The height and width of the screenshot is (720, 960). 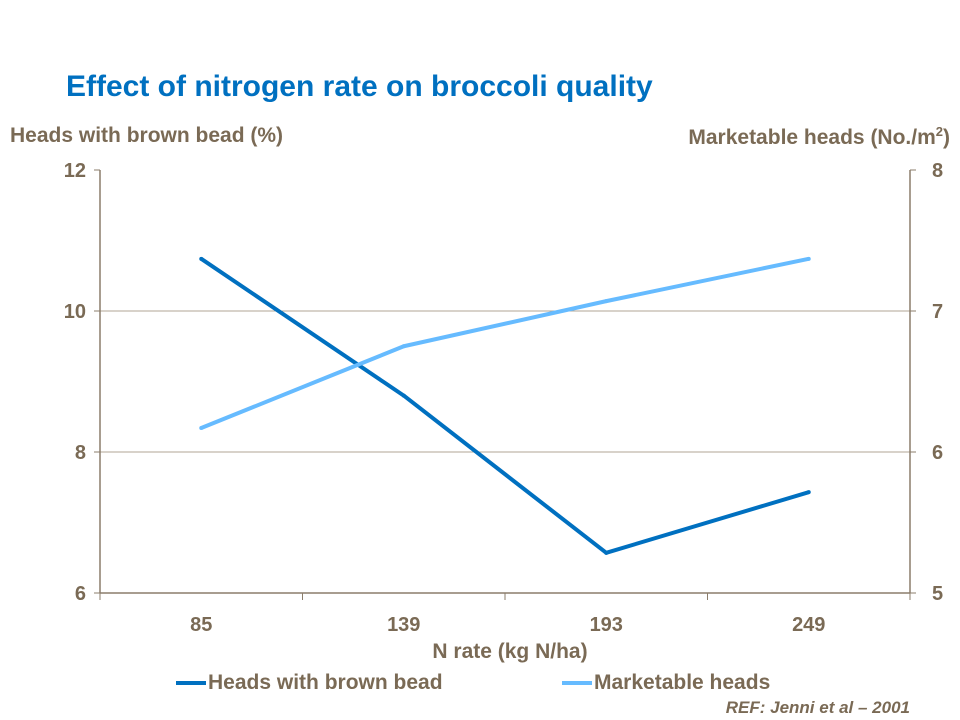 I want to click on y-axis-left-label: Heads with brown bead (%), so click(x=147, y=135).